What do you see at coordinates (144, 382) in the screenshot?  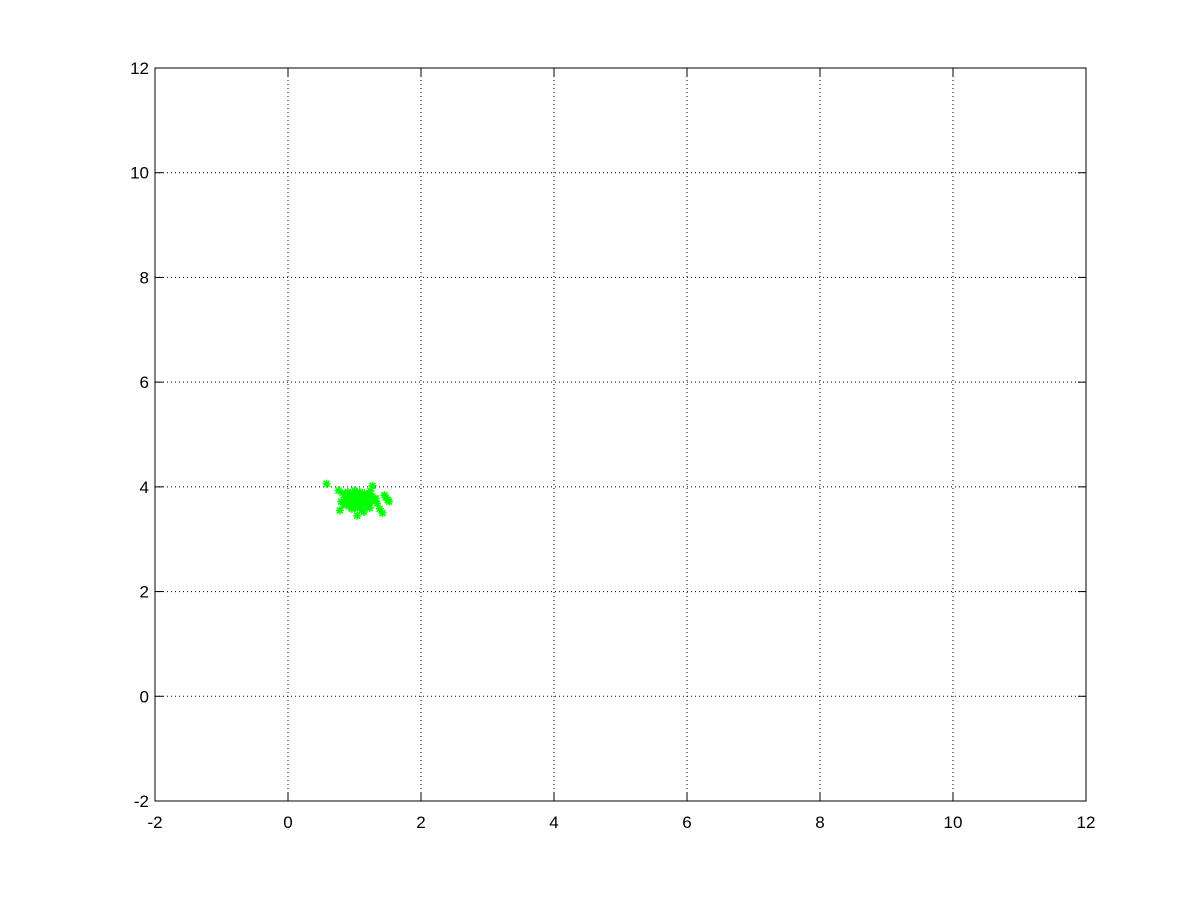 I see `y-tick-label: 6` at bounding box center [144, 382].